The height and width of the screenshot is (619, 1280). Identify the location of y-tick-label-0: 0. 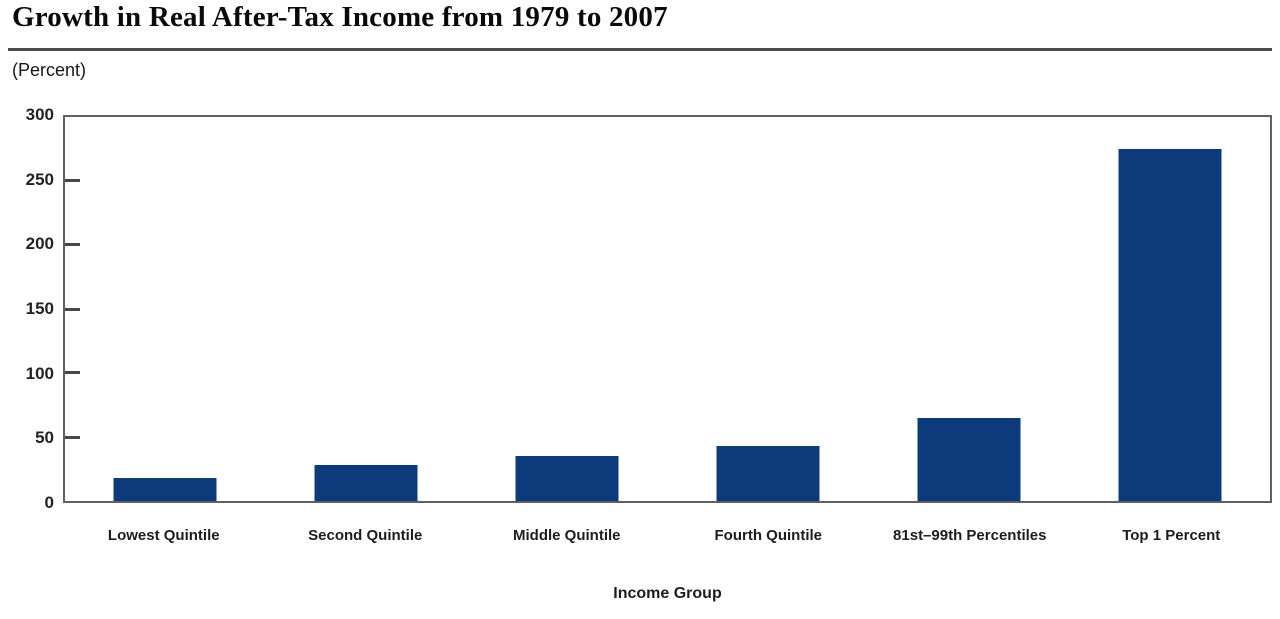
(49, 502).